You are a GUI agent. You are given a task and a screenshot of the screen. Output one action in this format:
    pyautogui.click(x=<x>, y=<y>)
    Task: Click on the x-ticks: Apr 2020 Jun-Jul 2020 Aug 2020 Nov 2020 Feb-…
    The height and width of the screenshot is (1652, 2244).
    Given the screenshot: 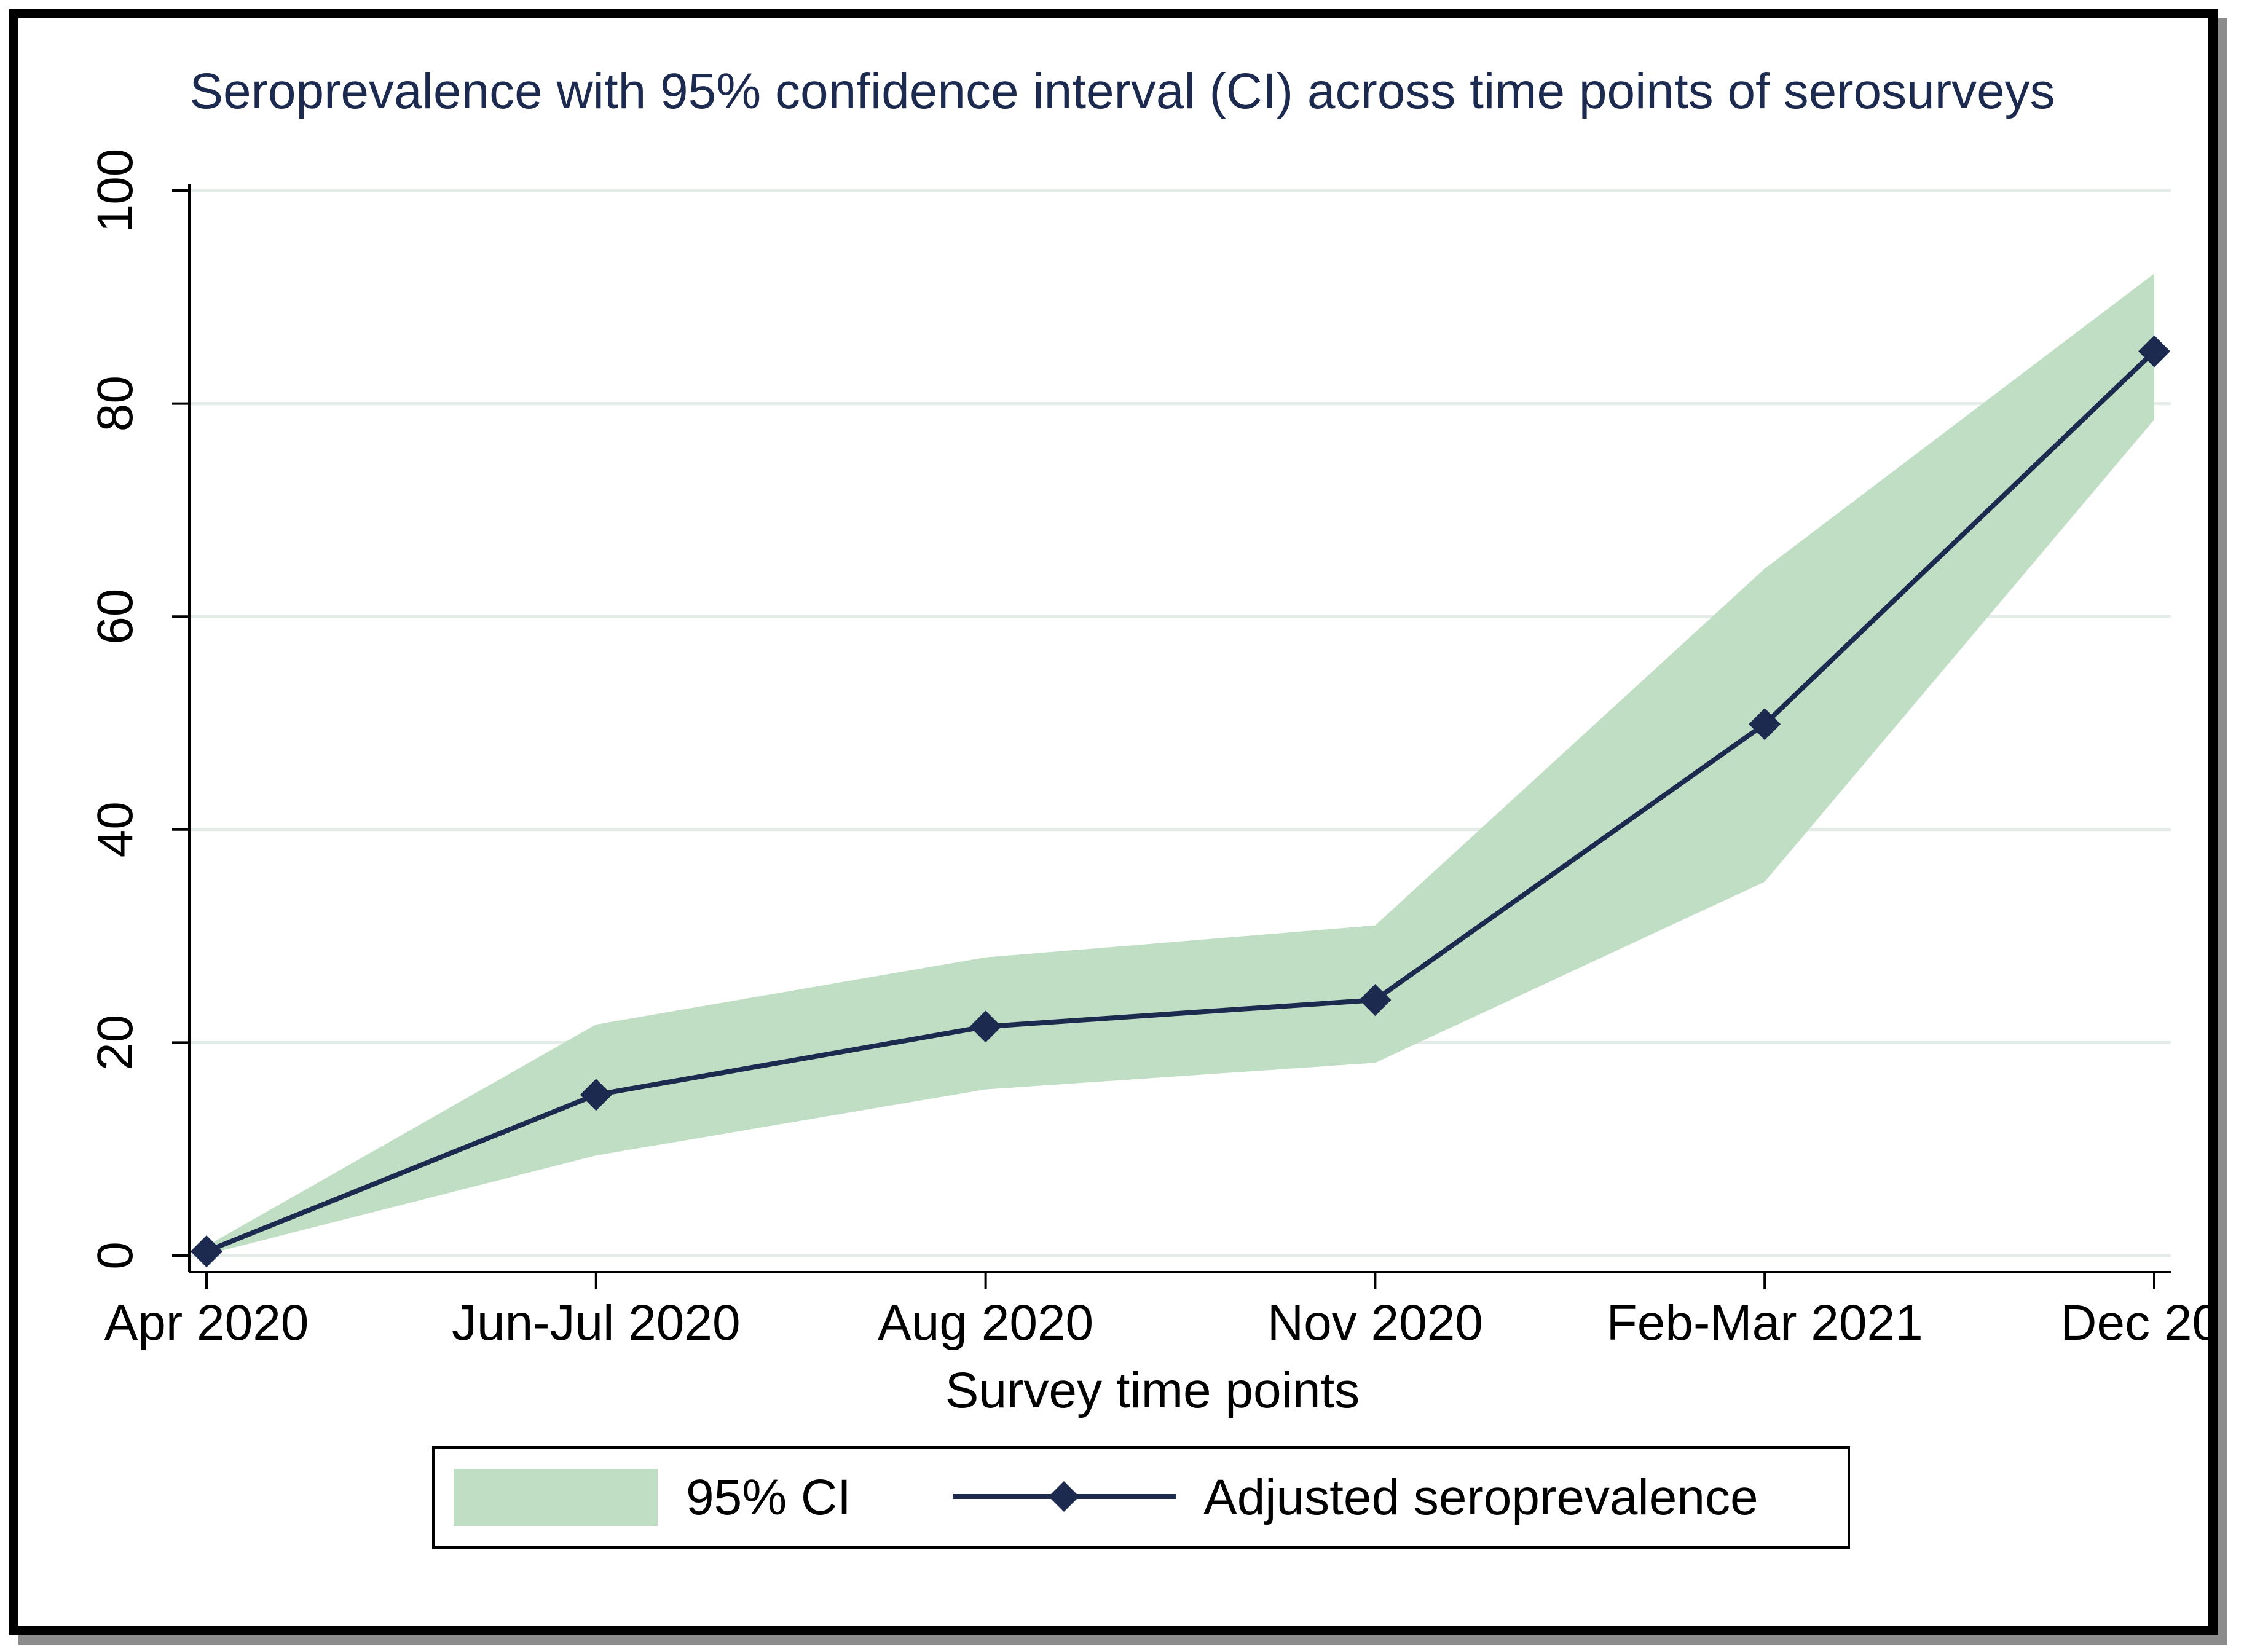 What is the action you would take?
    pyautogui.click(x=1156, y=1312)
    